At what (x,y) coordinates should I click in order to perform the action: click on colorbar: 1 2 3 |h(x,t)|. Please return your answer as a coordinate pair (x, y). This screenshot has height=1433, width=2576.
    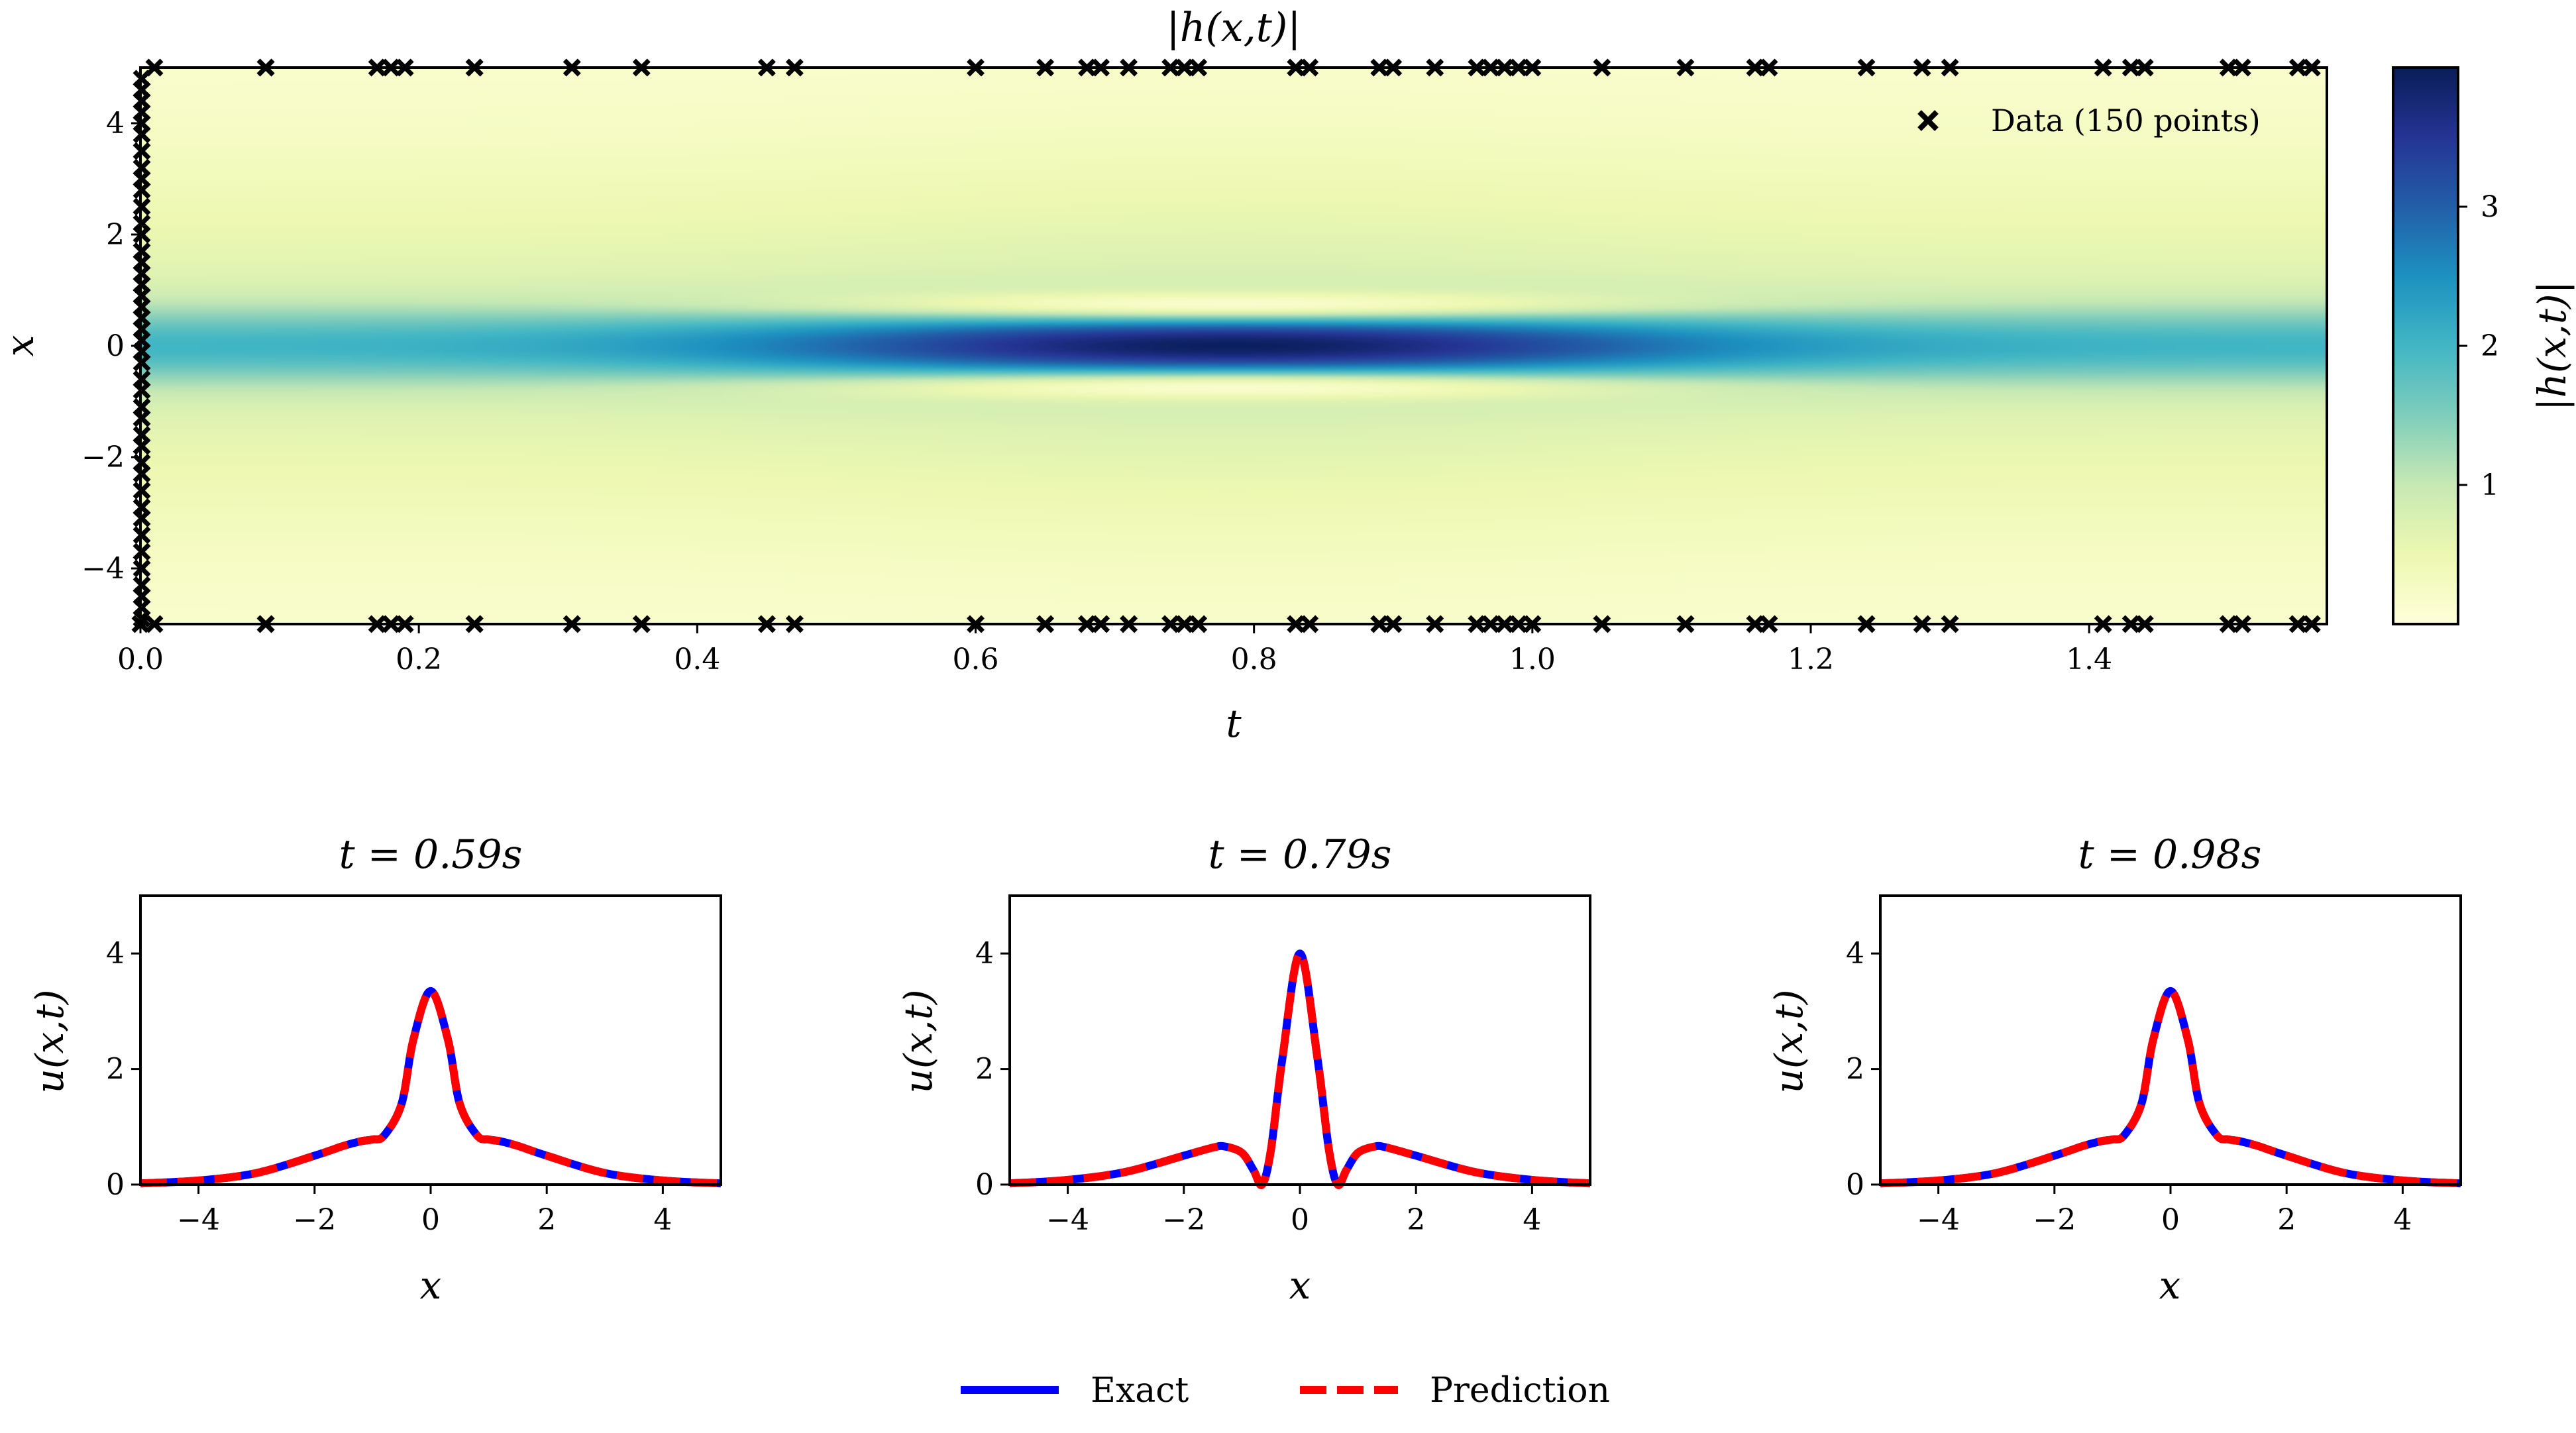
    Looking at the image, I should click on (2483, 345).